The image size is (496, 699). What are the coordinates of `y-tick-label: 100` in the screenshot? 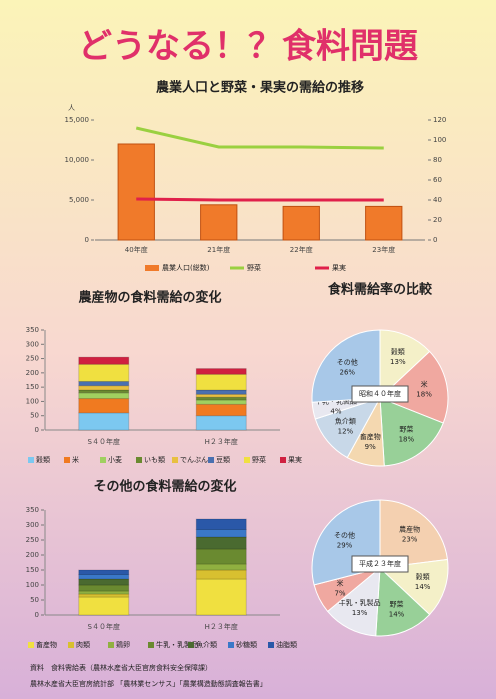 It's located at (32, 585).